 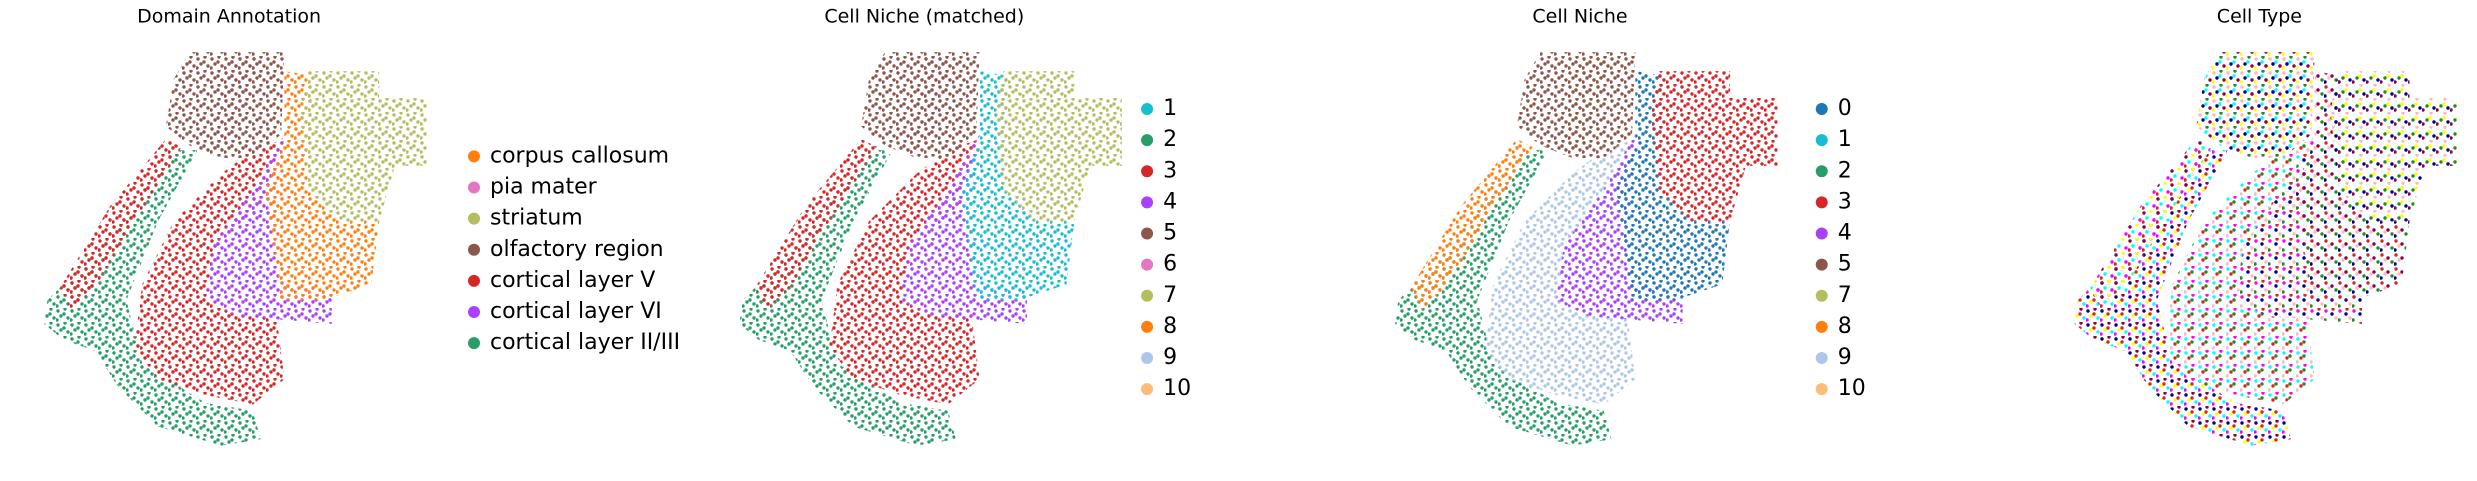 I want to click on legend-label: corpus callosum, so click(x=579, y=155).